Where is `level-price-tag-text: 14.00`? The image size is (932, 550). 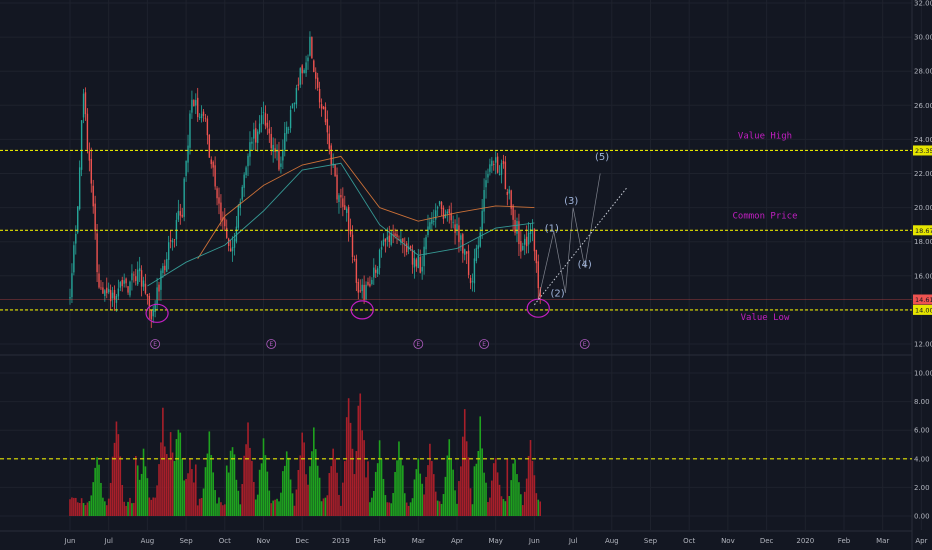 level-price-tag-text: 14.00 is located at coordinates (923, 310).